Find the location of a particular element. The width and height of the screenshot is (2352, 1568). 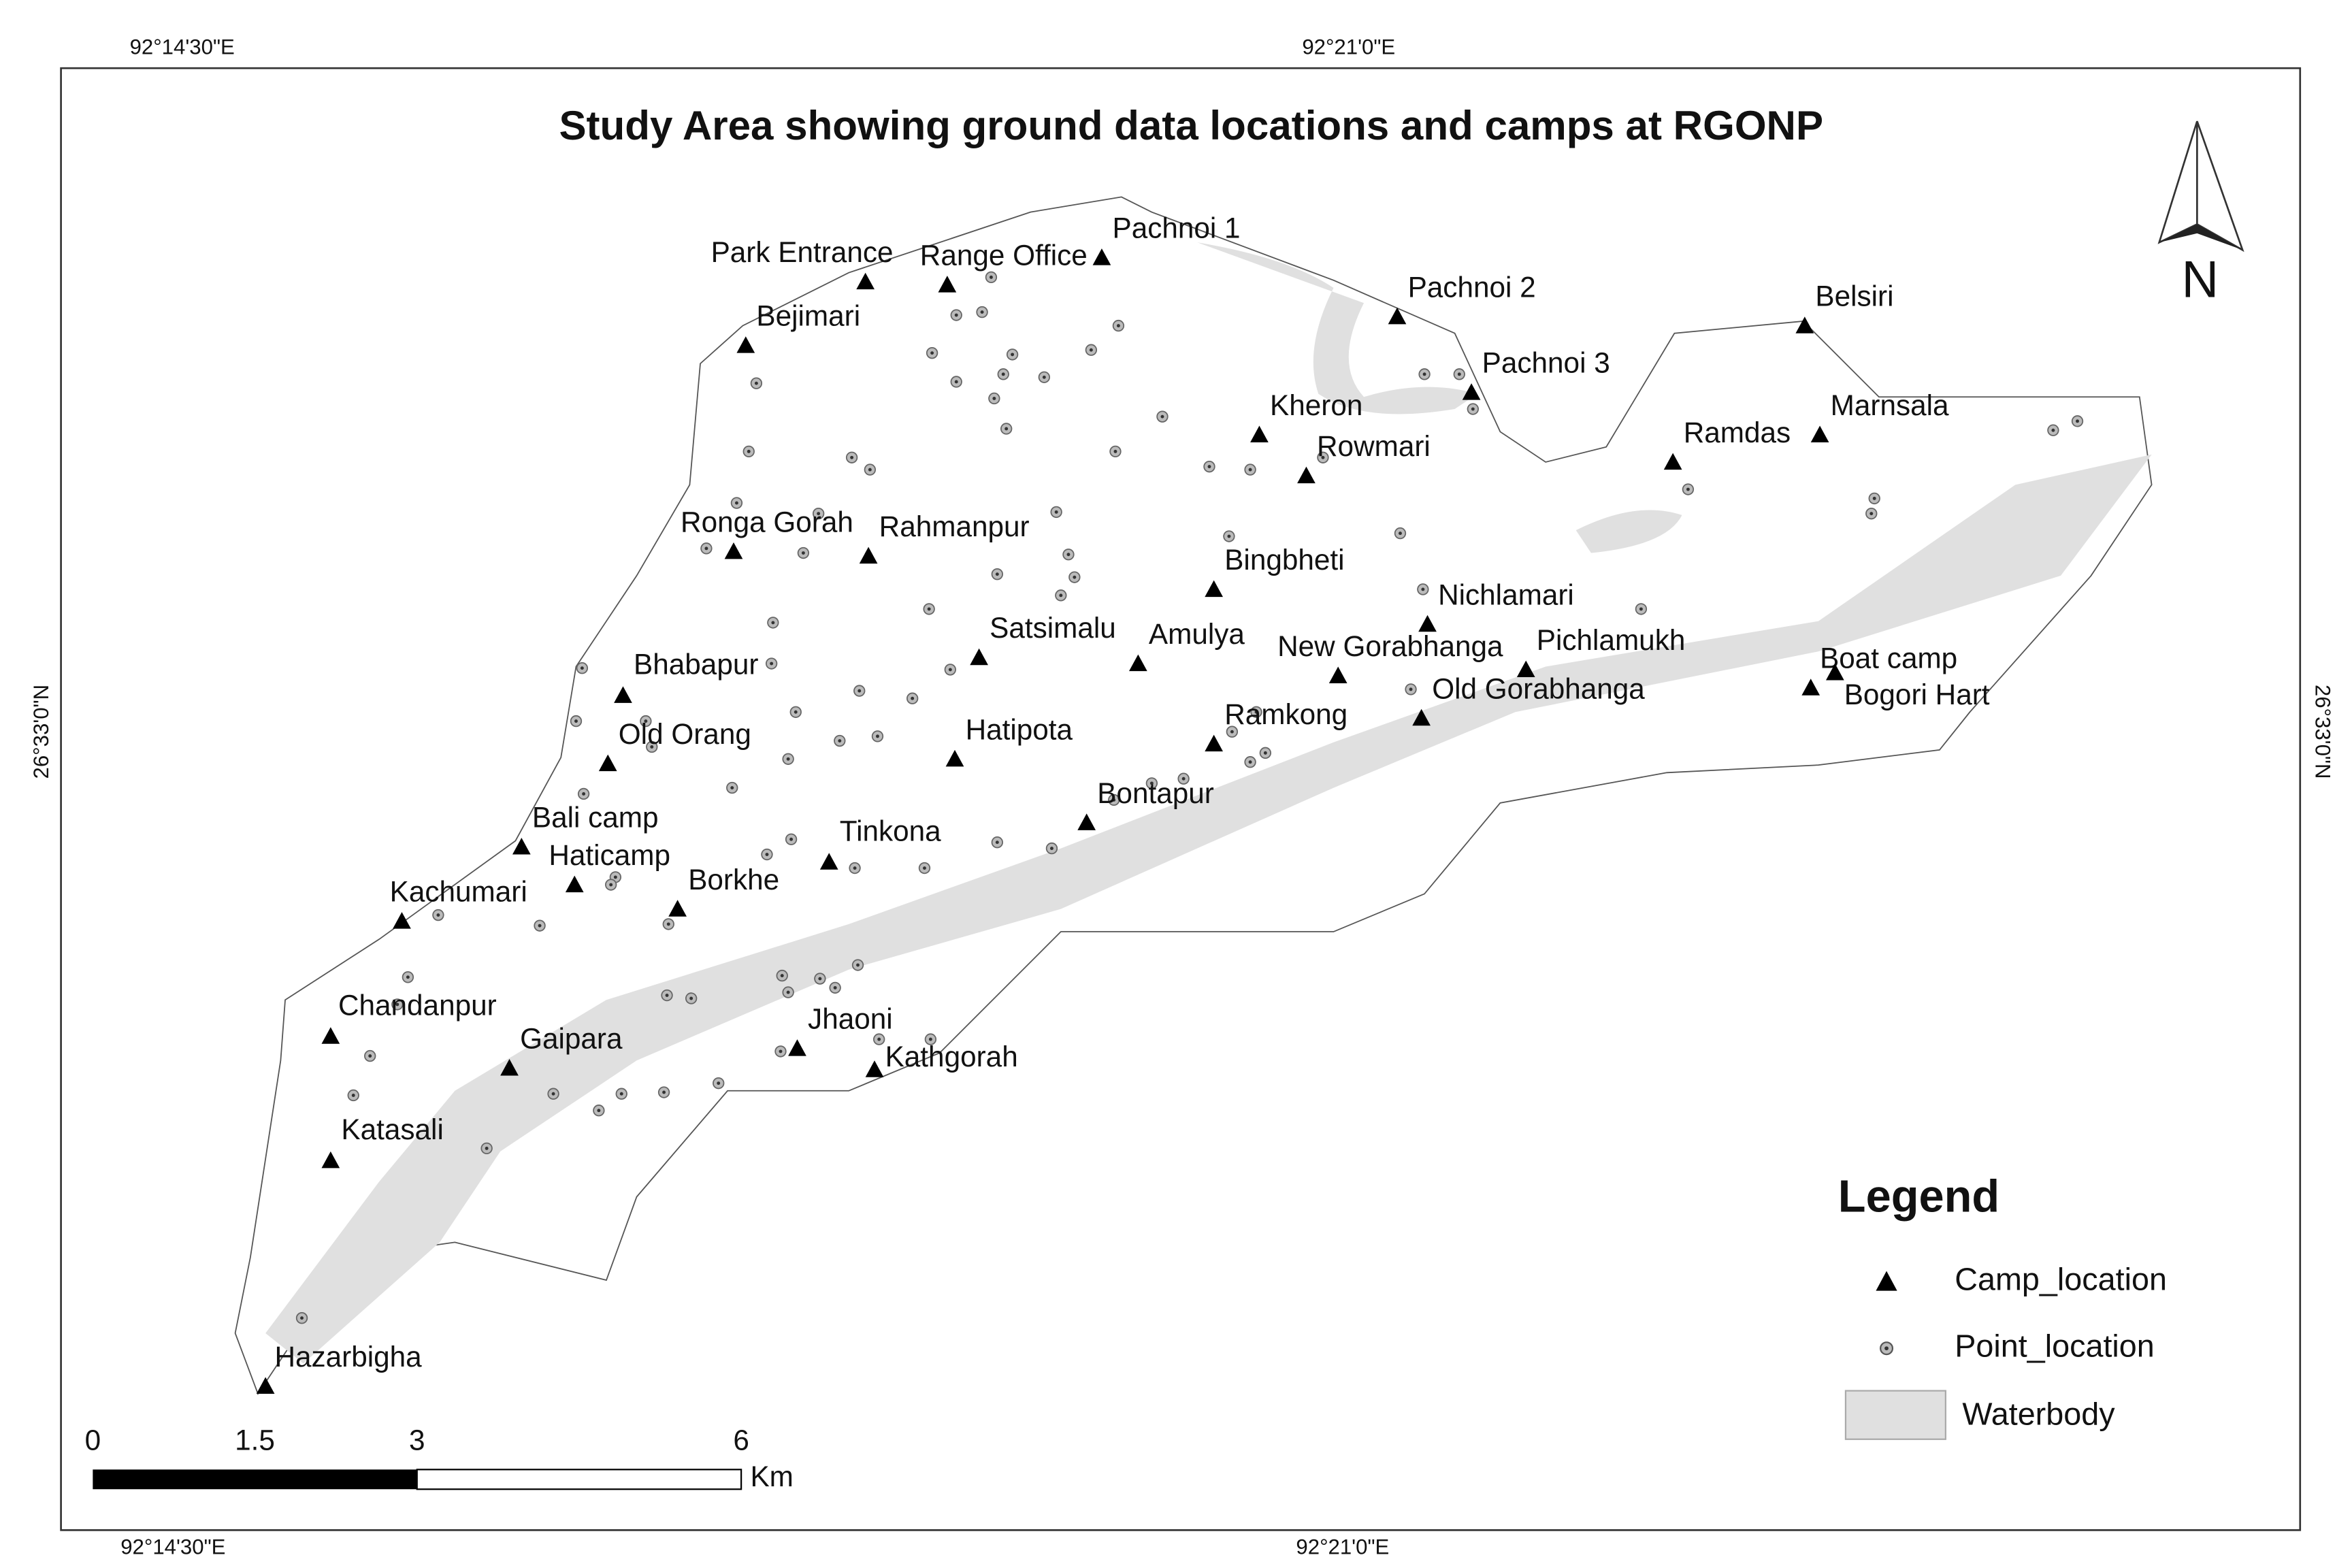

camp-label: Old Orang is located at coordinates (685, 734).